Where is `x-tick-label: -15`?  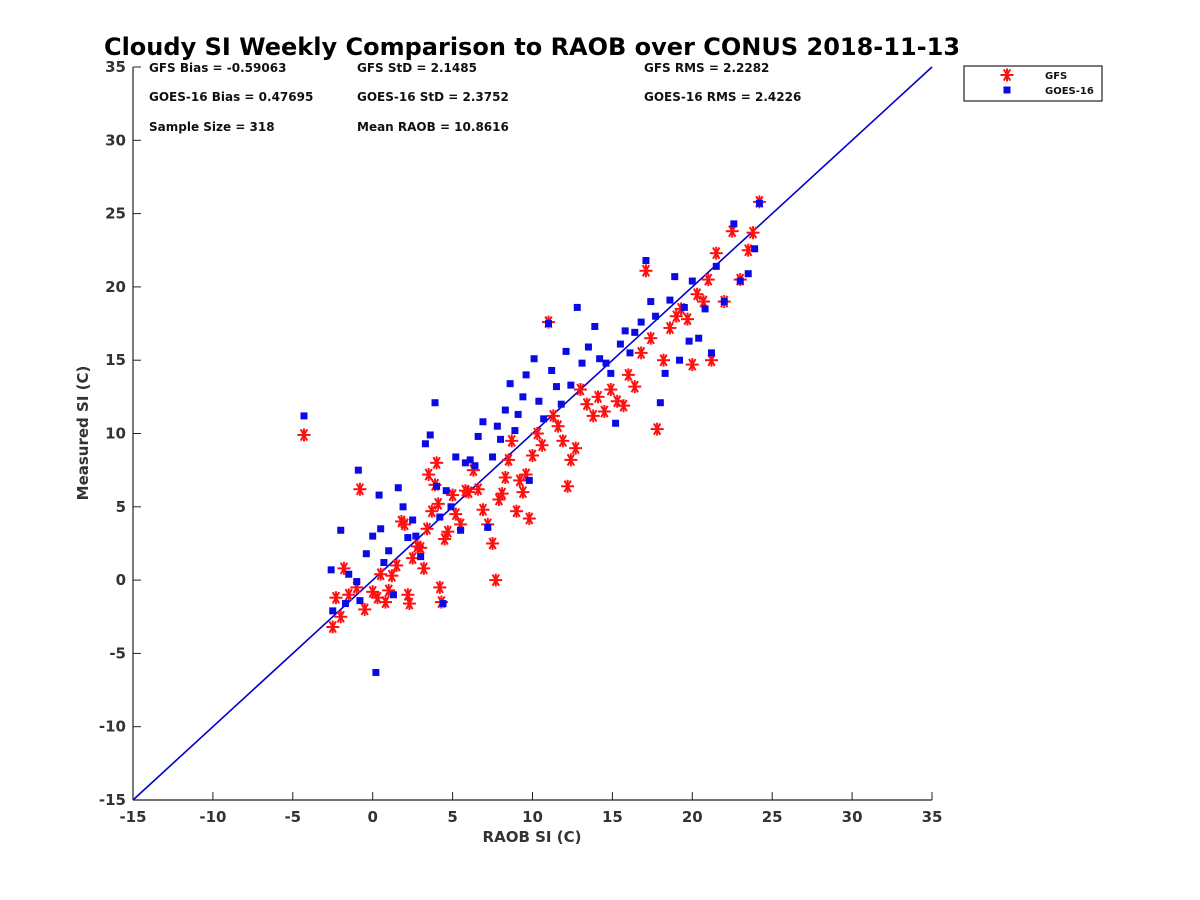 x-tick-label: -15 is located at coordinates (132, 817).